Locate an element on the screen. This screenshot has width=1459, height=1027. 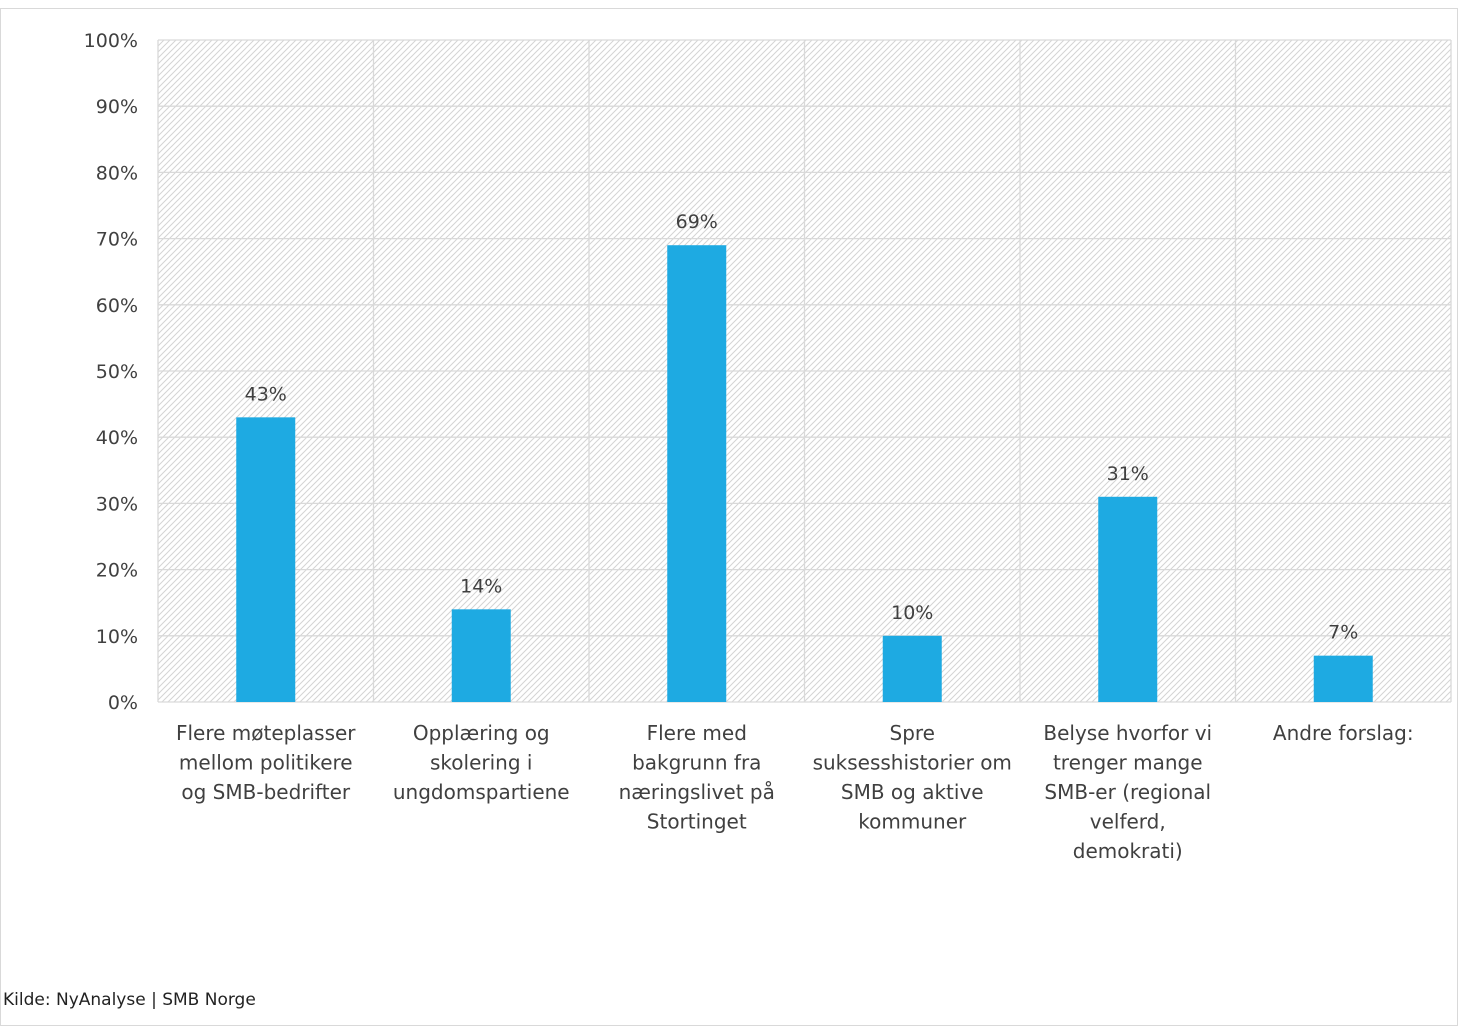
x-category-label: Andre forslag: is located at coordinates (1343, 733).